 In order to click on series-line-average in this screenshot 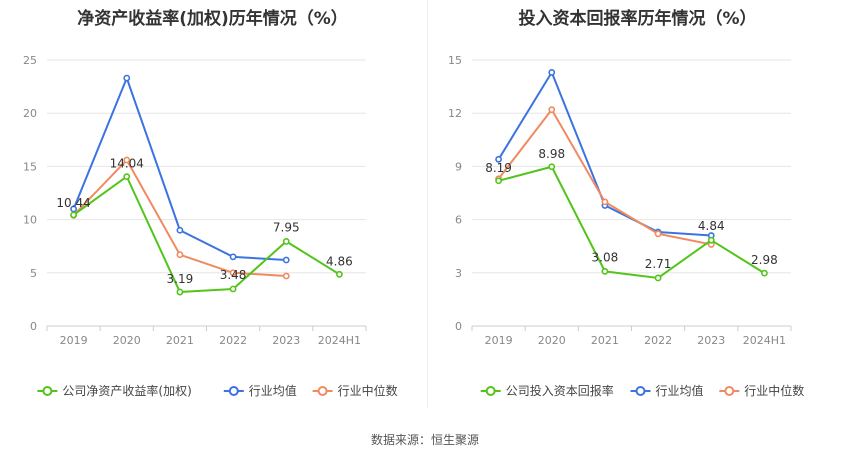, I will do `click(604, 154)`.